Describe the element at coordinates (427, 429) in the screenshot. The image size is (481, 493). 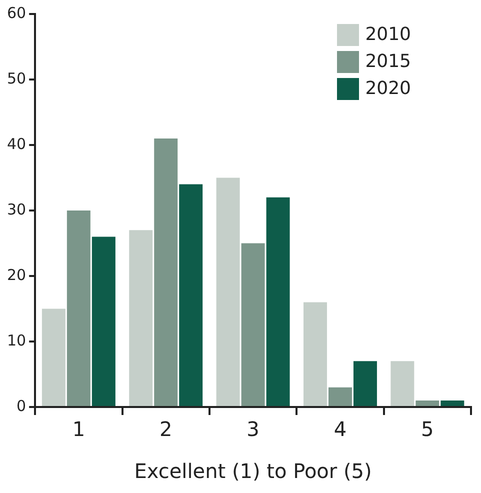
I see `x-tick-label: 5` at that location.